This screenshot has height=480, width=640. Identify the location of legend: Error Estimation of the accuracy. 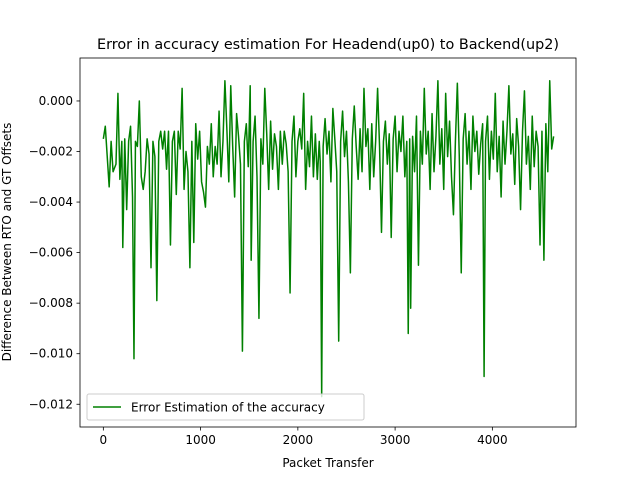
(225, 407).